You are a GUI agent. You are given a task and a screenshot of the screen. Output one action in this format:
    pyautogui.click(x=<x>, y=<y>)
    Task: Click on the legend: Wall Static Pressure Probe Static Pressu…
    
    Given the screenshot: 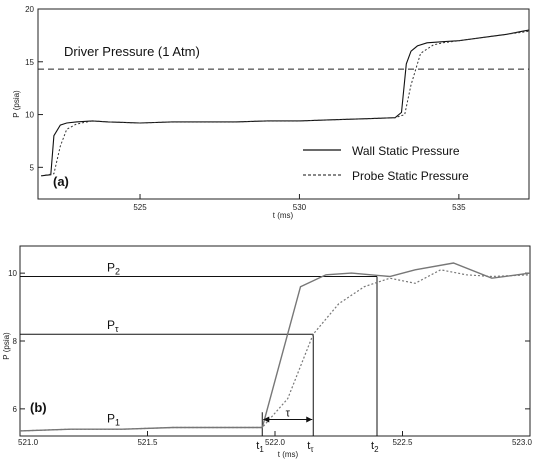 What is the action you would take?
    pyautogui.click(x=386, y=163)
    